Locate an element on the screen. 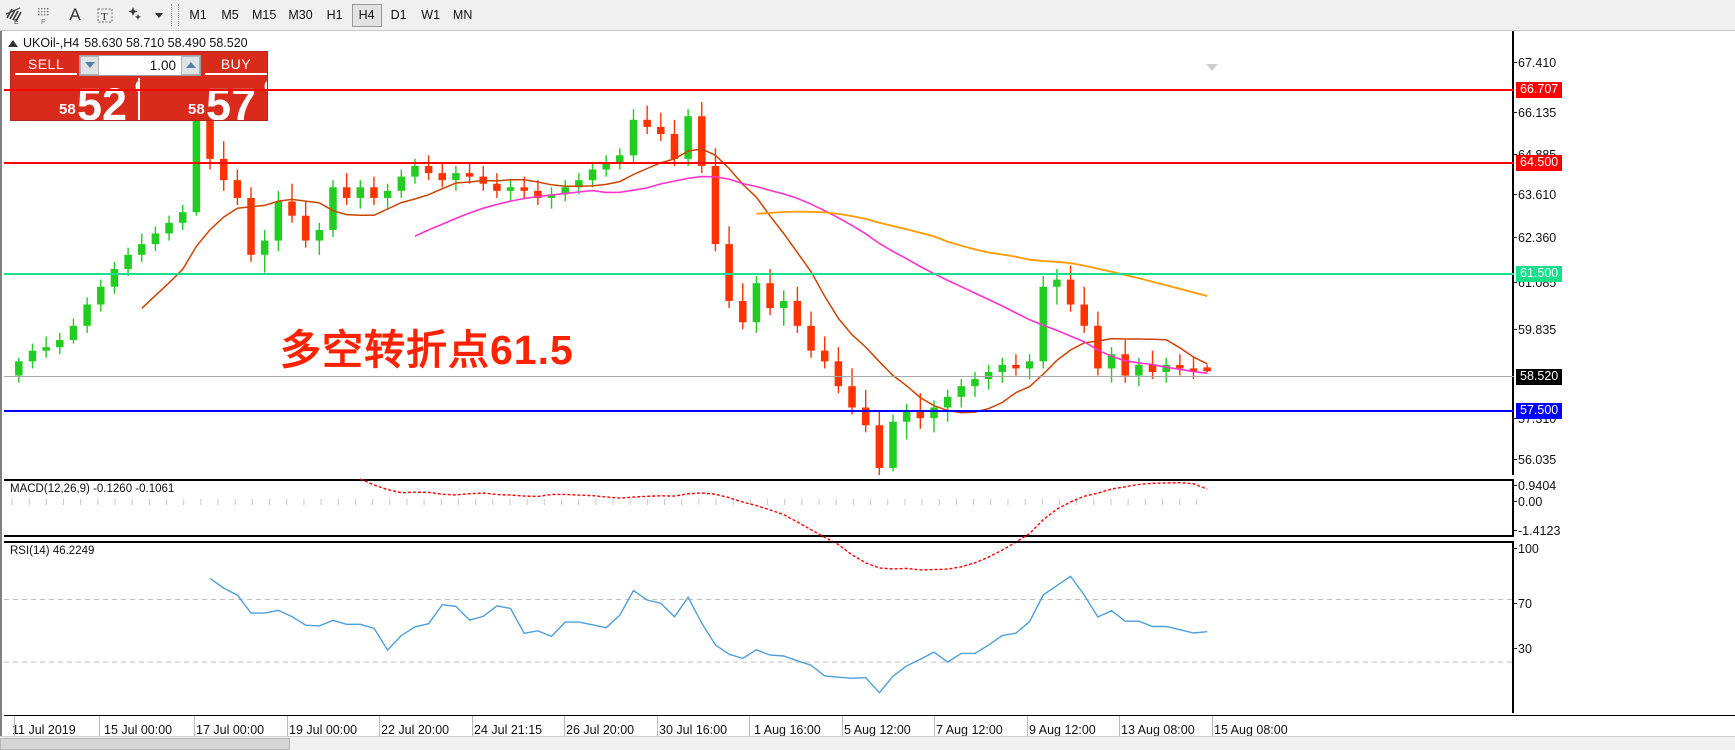 The width and height of the screenshot is (1735, 750). axis-tick-56035: 56.035 is located at coordinates (1534, 460).